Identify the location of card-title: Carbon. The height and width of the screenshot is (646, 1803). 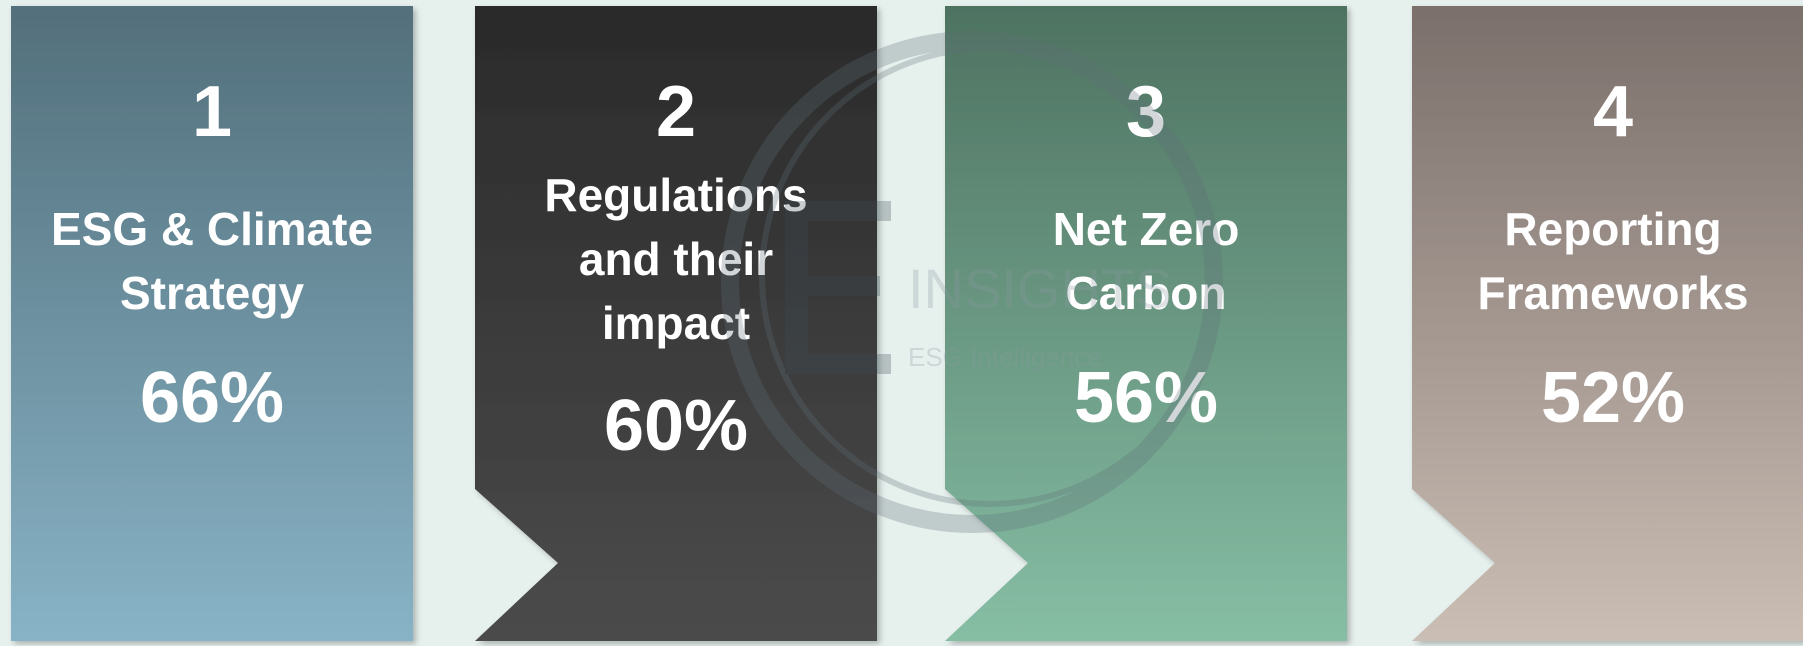
(1146, 293).